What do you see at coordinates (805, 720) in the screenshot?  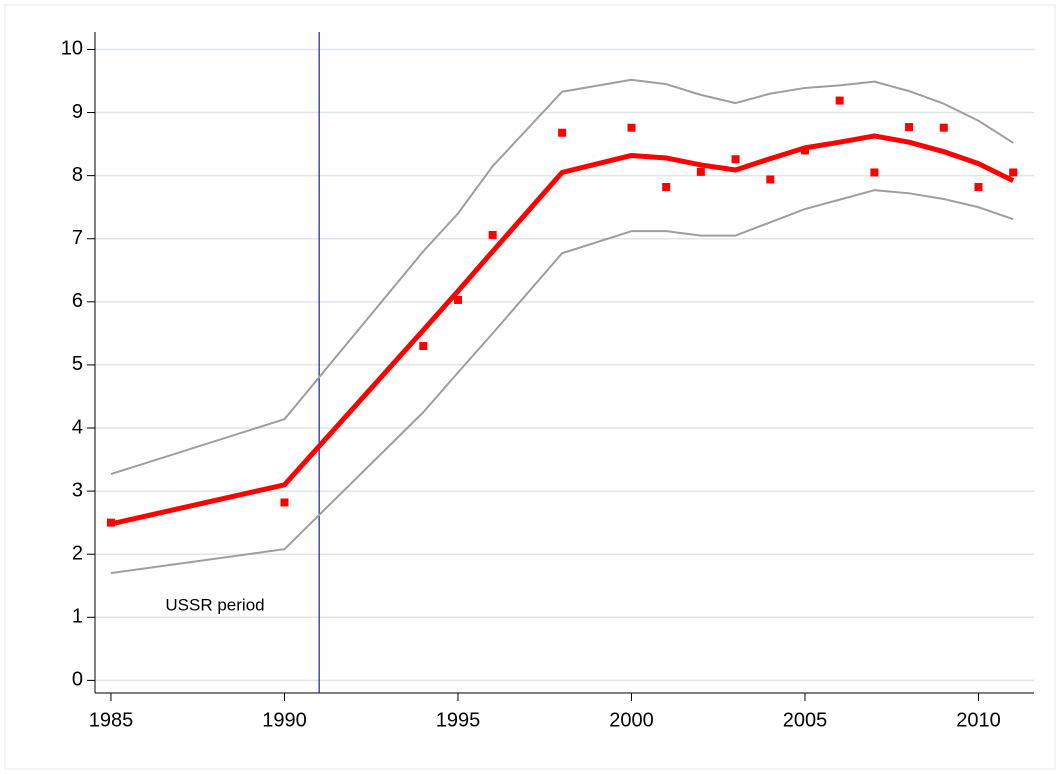 I see `x-tick-label: 2005` at bounding box center [805, 720].